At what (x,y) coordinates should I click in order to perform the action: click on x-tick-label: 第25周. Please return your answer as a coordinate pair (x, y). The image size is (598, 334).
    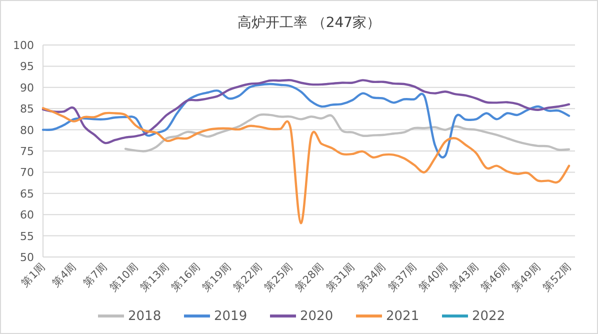
    Looking at the image, I should click on (279, 277).